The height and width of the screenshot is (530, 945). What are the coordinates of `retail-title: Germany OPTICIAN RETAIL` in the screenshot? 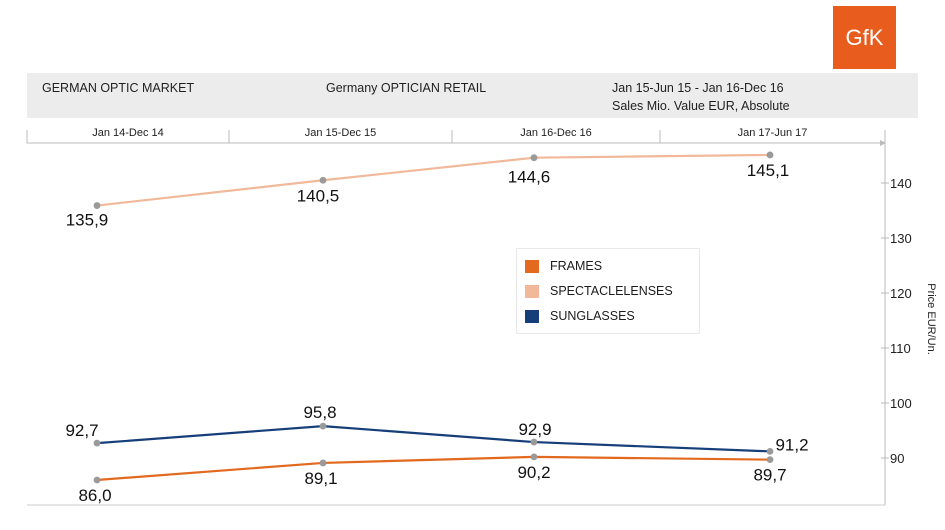 It's located at (406, 88).